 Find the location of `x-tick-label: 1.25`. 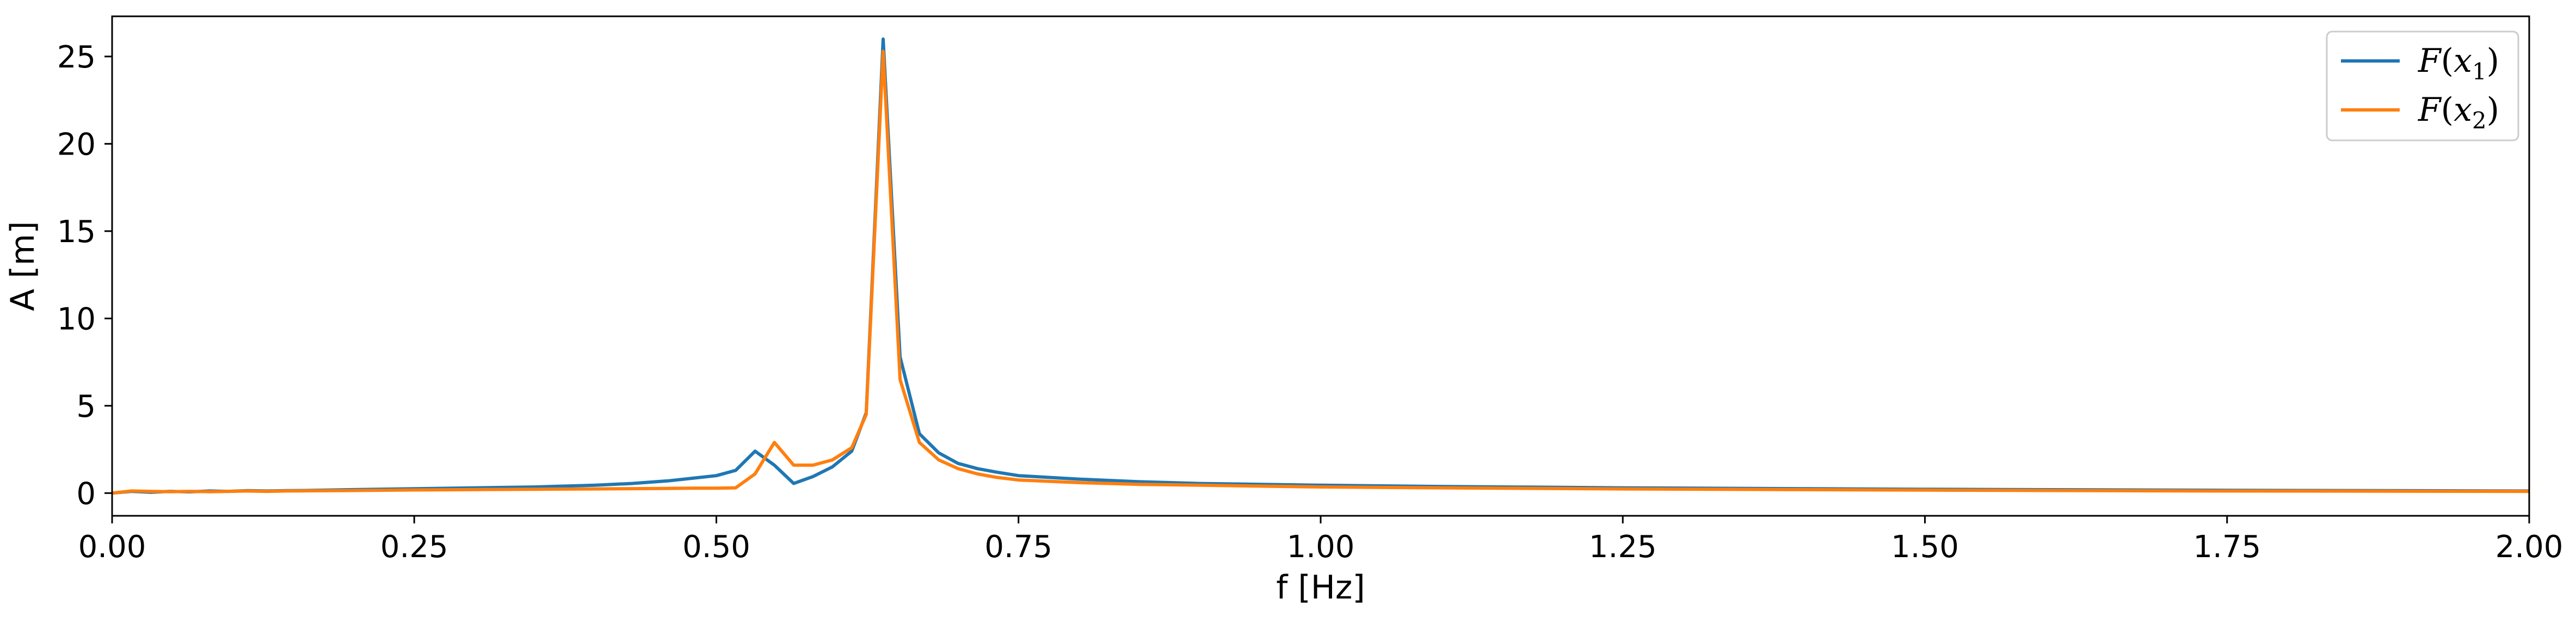

x-tick-label: 1.25 is located at coordinates (1623, 547).